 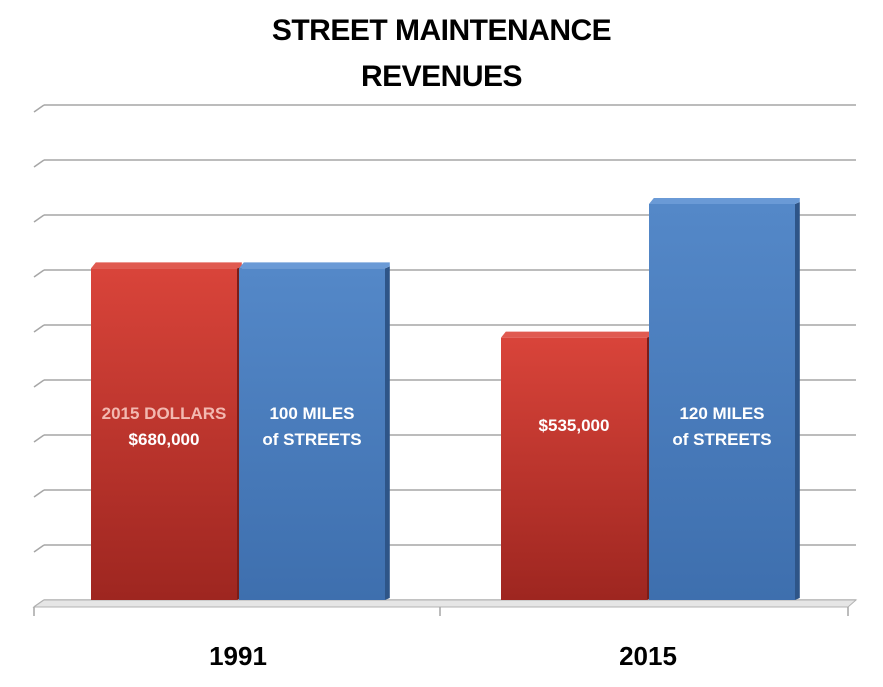 I want to click on bar-data-label: 120 MILES, so click(x=721, y=413).